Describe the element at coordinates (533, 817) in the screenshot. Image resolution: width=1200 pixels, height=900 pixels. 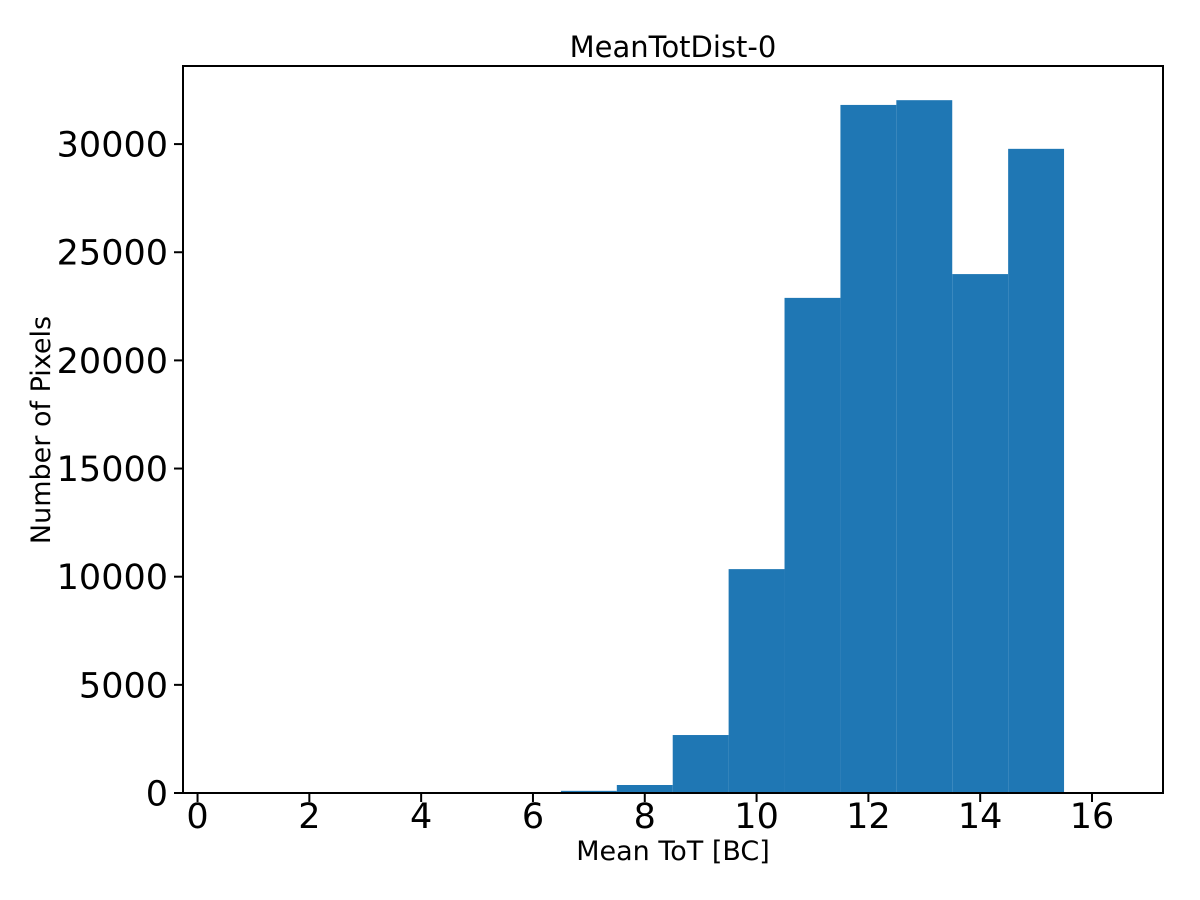
I see `x-tick-label: 6` at that location.